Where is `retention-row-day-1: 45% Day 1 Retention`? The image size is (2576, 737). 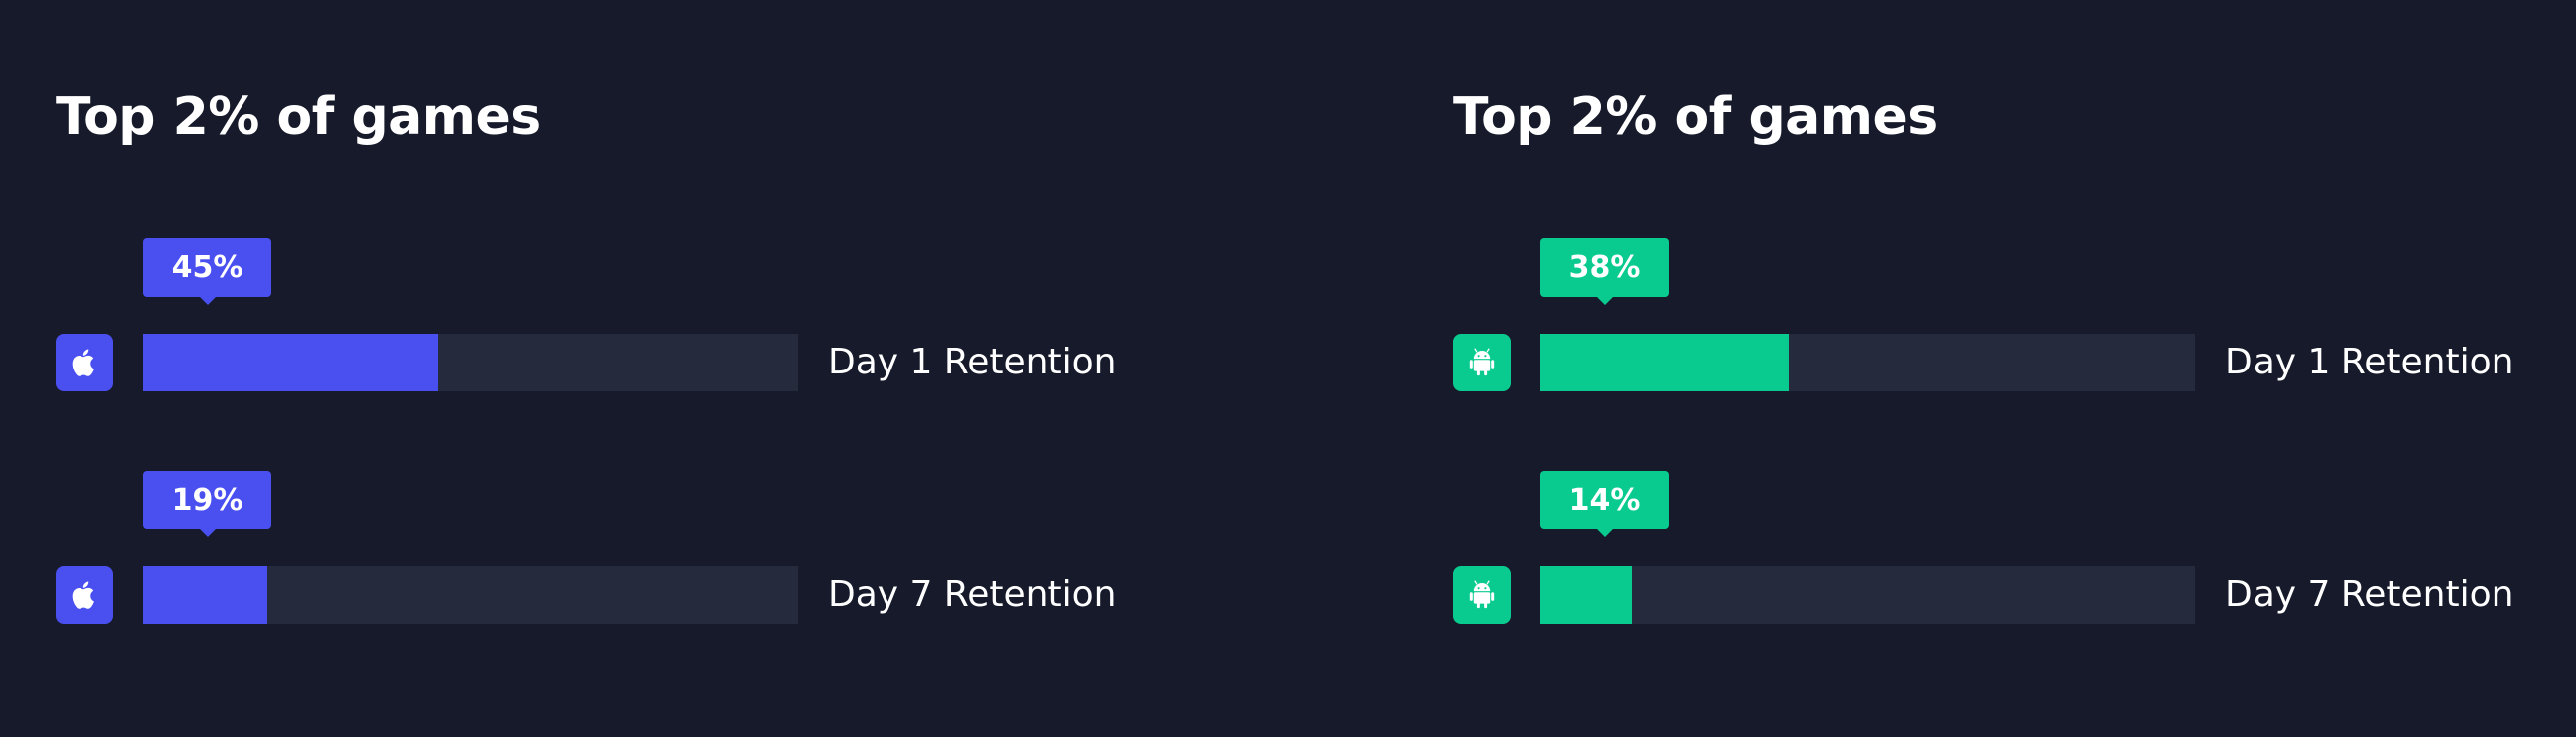
retention-row-day-1: 45% Day 1 Retention is located at coordinates (596, 318).